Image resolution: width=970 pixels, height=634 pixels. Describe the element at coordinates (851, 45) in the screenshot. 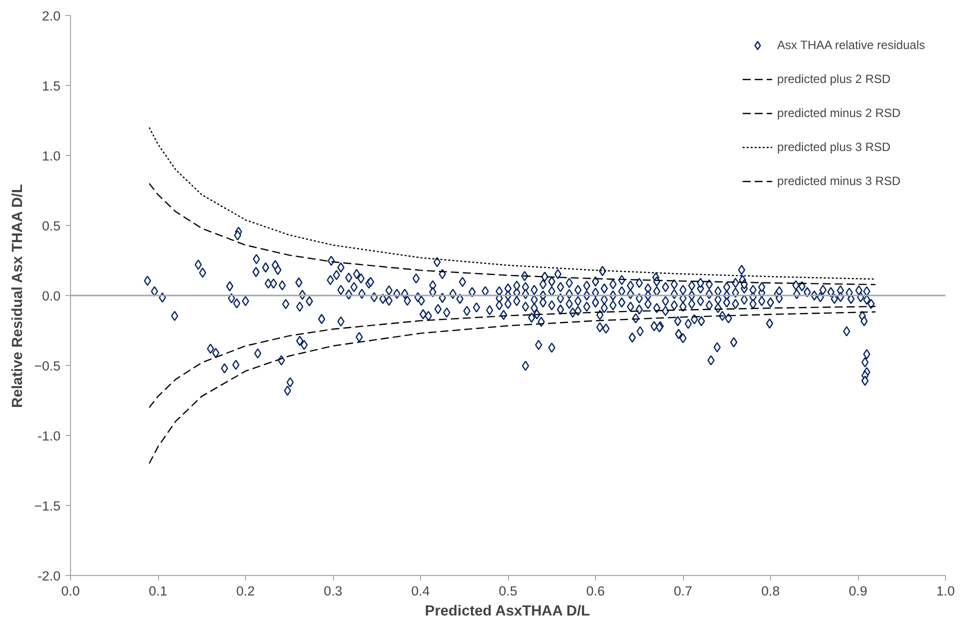

I see `legend-label: Asx THAA relative residuals` at that location.